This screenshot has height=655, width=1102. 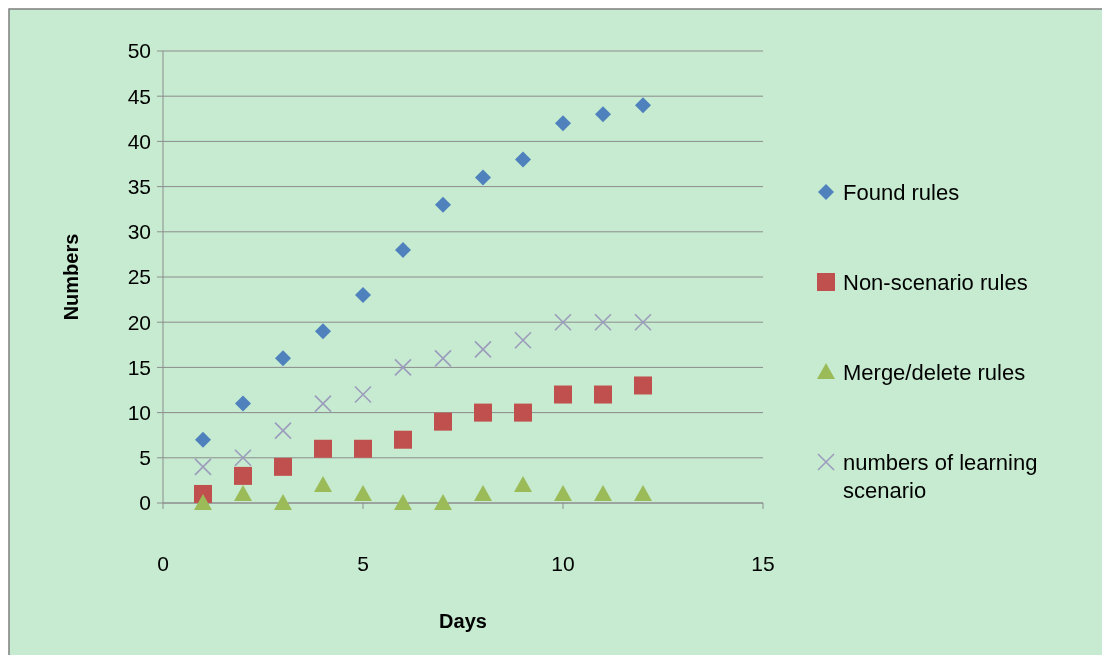 What do you see at coordinates (763, 563) in the screenshot?
I see `x-tick-label: 15` at bounding box center [763, 563].